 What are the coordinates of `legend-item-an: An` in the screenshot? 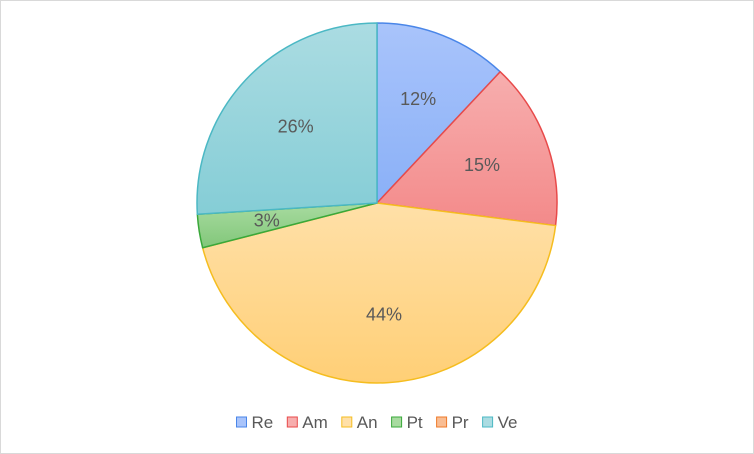 It's located at (359, 422).